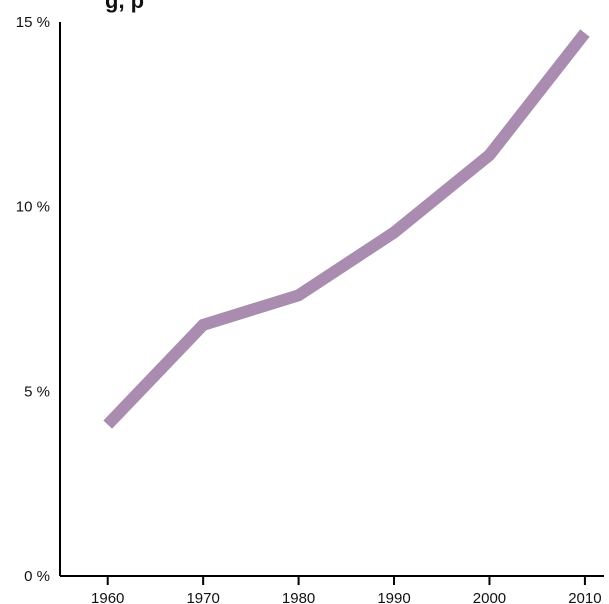 Image resolution: width=609 pixels, height=604 pixels. What do you see at coordinates (584, 597) in the screenshot?
I see `x-tick-label: 2010` at bounding box center [584, 597].